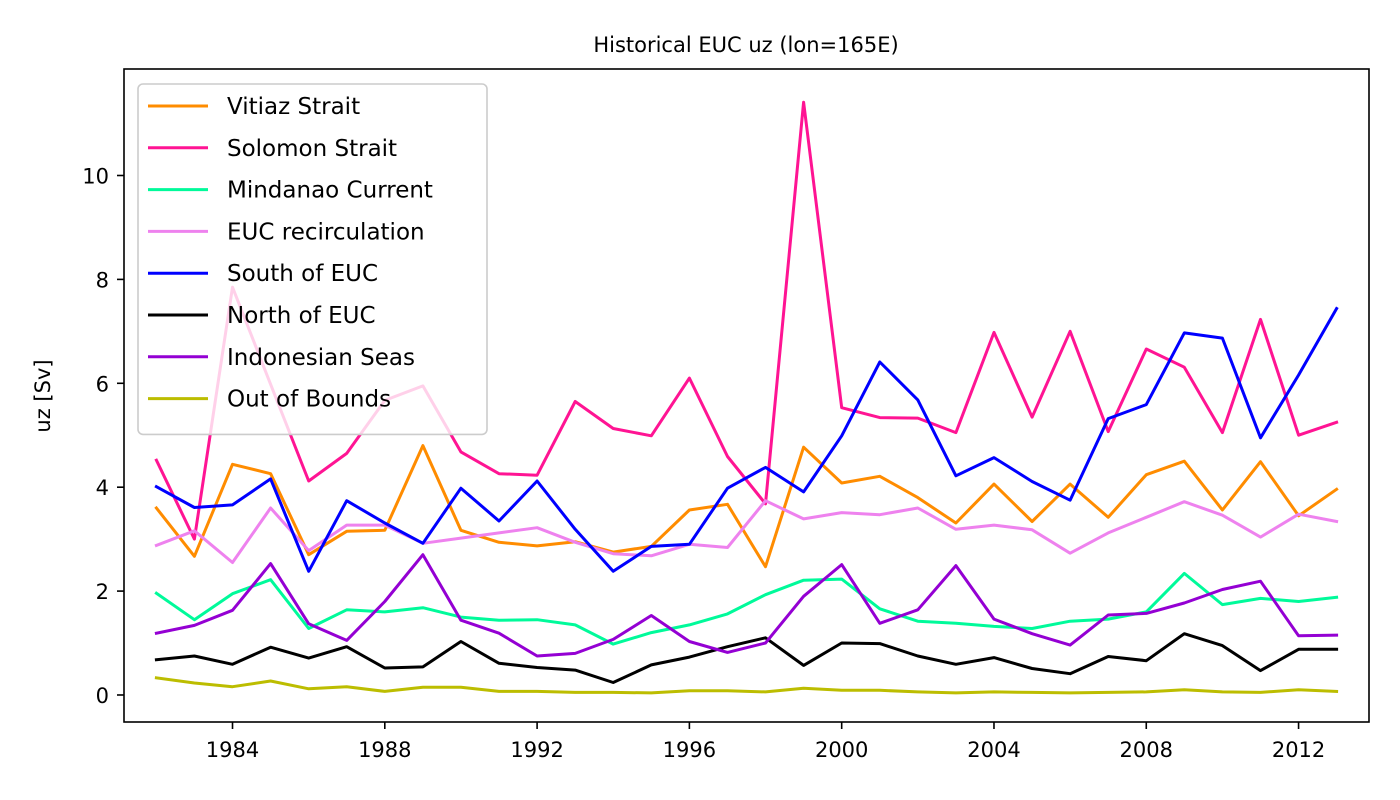  What do you see at coordinates (1298, 750) in the screenshot?
I see `x-tick-label-7: 2012` at bounding box center [1298, 750].